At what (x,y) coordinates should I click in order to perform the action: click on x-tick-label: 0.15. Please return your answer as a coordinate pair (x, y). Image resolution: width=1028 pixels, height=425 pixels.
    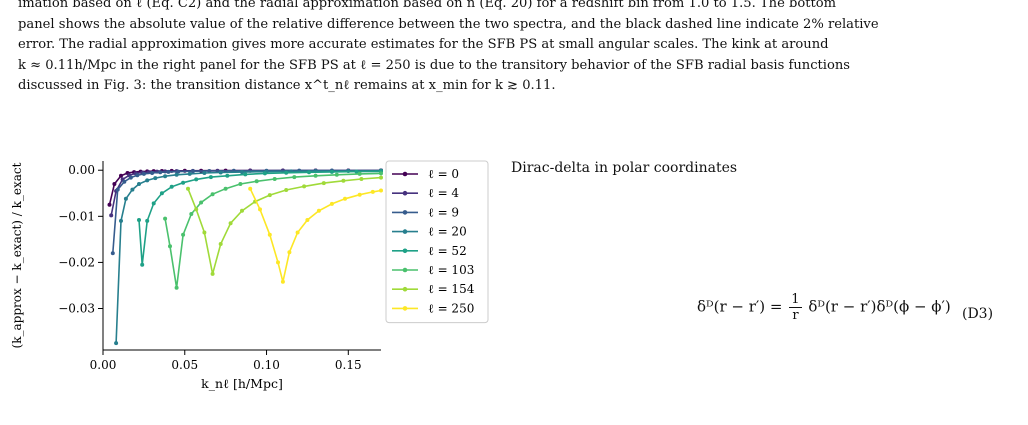
    Looking at the image, I should click on (348, 365).